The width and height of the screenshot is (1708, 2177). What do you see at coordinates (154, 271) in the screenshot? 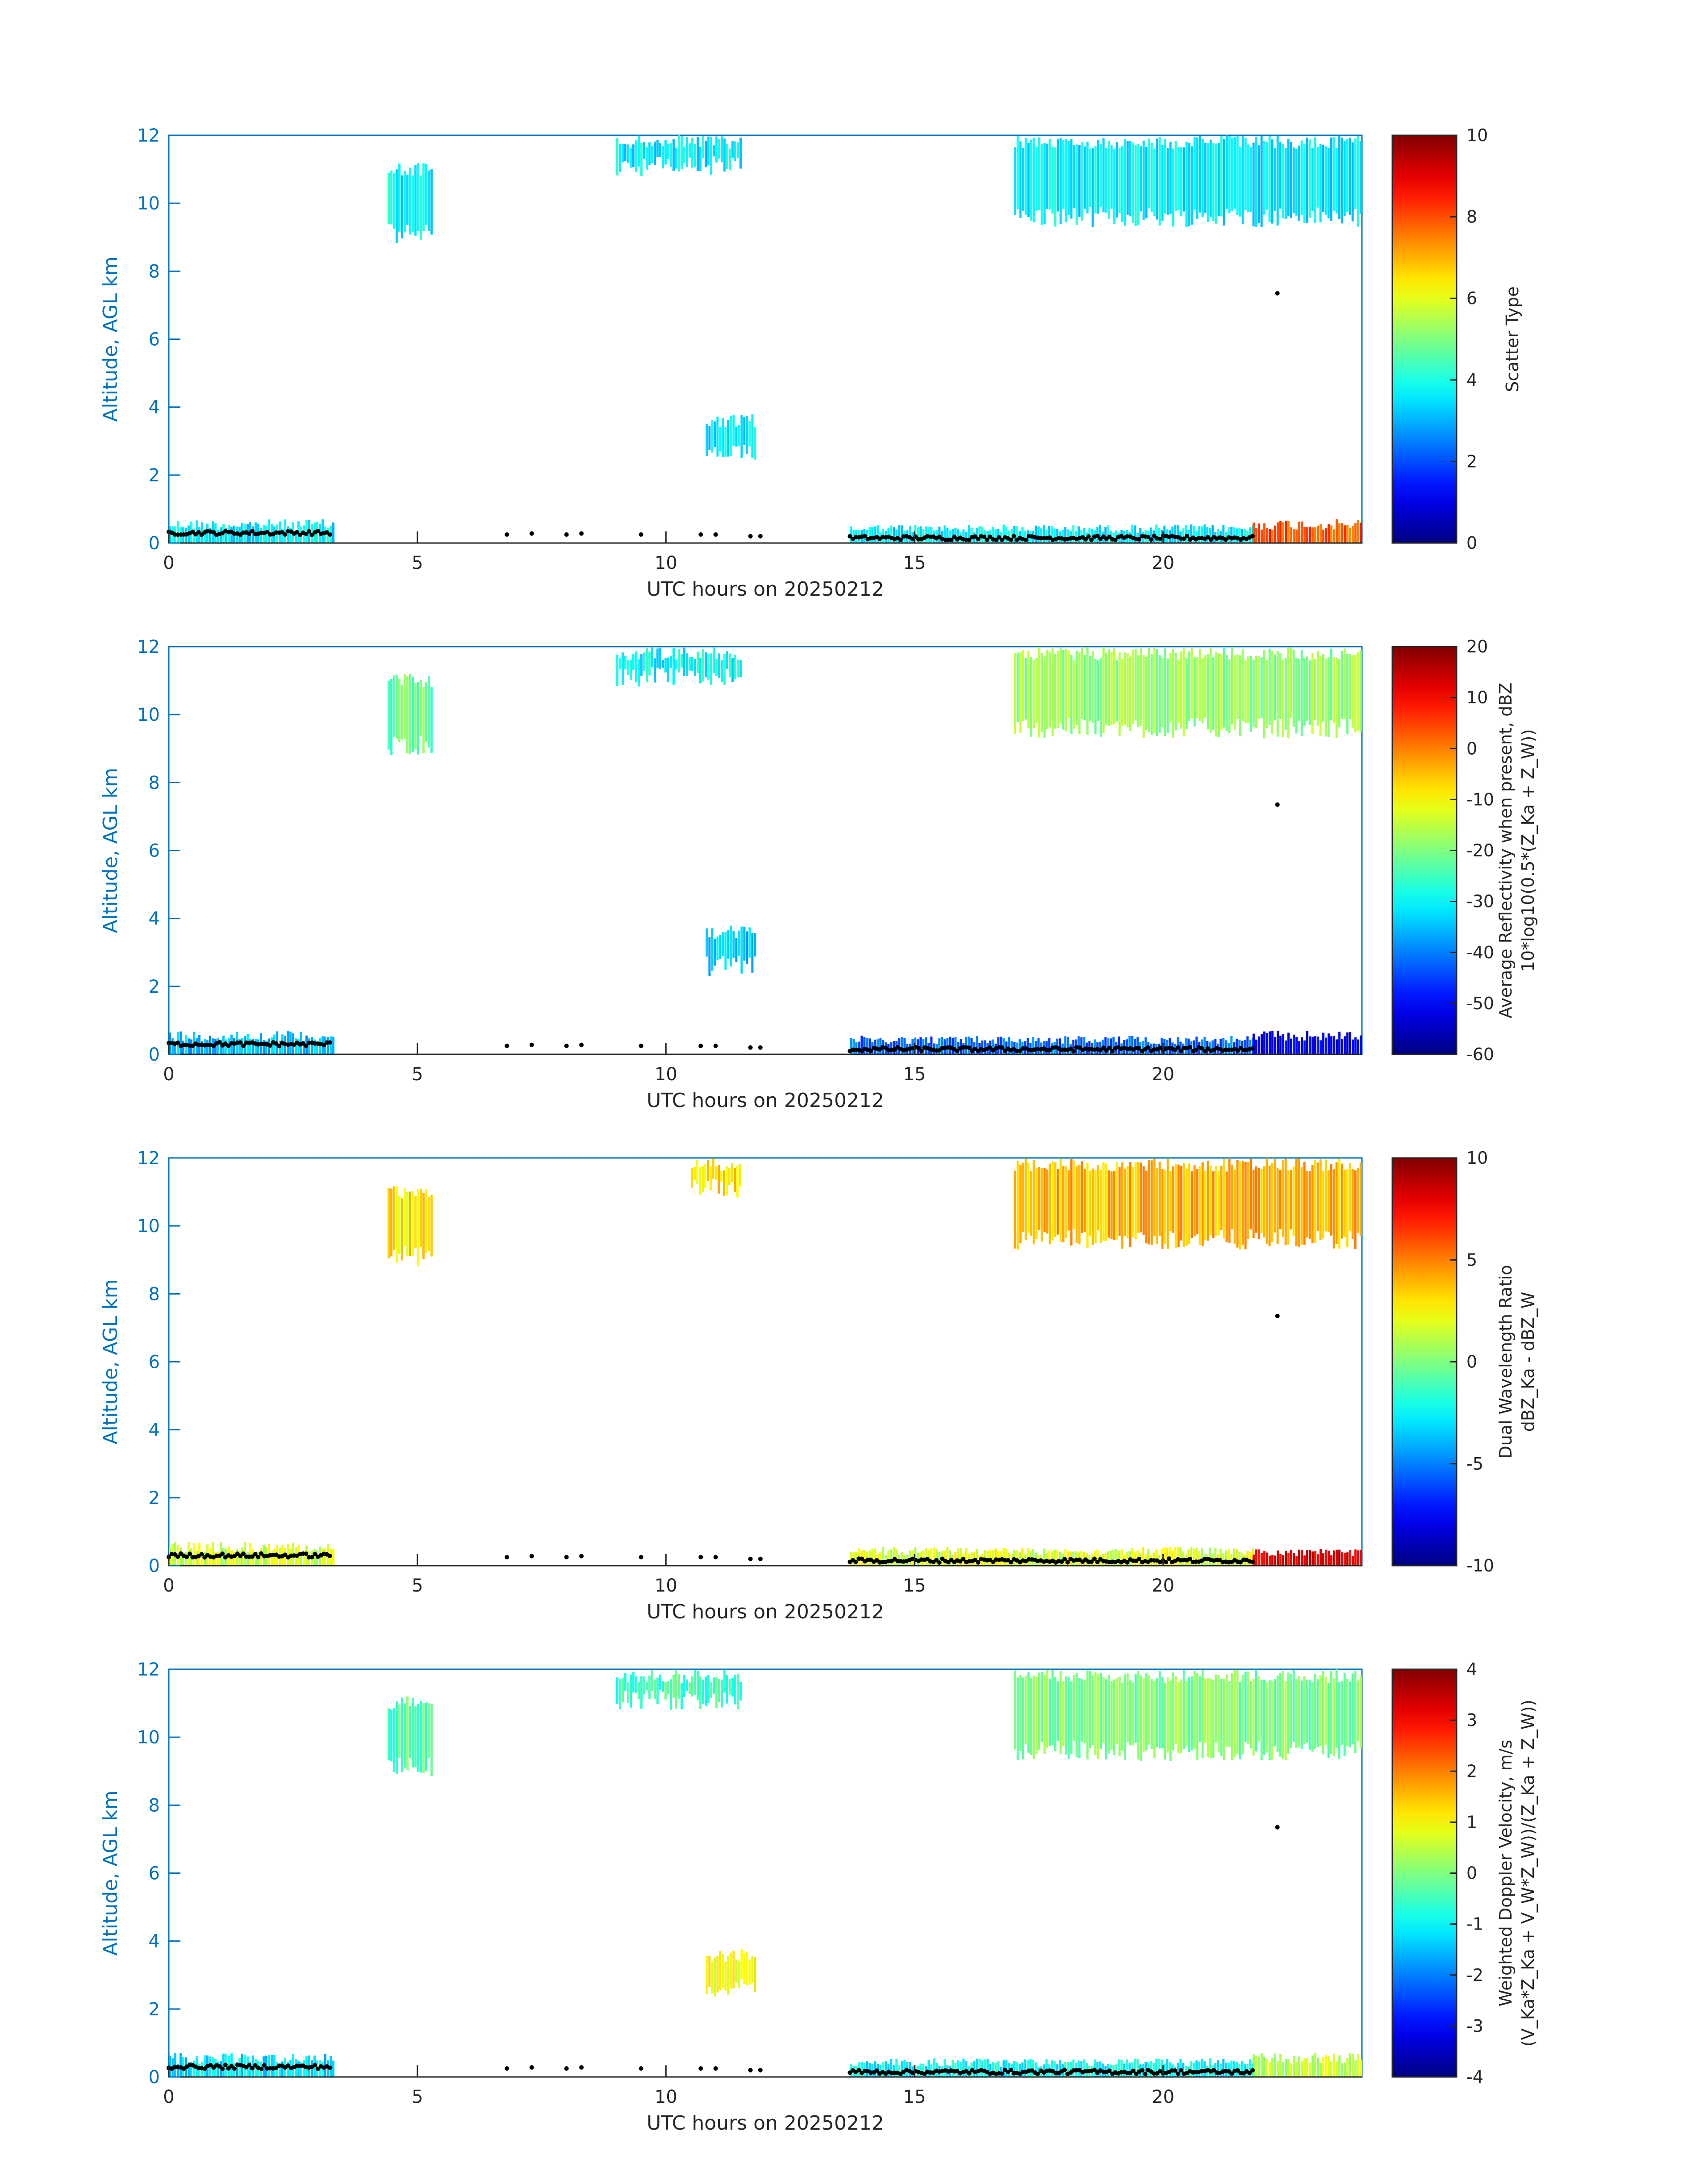
I see `y-tick-label: 8` at bounding box center [154, 271].